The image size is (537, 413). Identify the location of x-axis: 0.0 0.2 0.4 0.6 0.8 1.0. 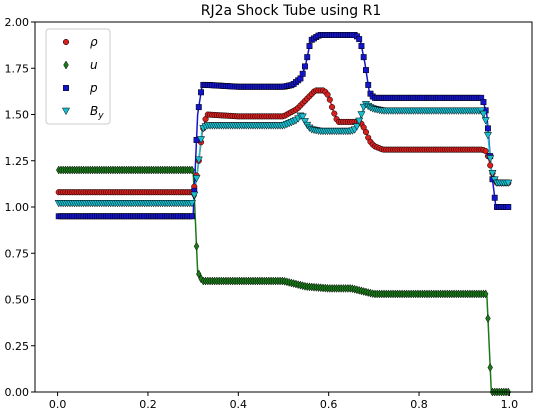
(283, 401).